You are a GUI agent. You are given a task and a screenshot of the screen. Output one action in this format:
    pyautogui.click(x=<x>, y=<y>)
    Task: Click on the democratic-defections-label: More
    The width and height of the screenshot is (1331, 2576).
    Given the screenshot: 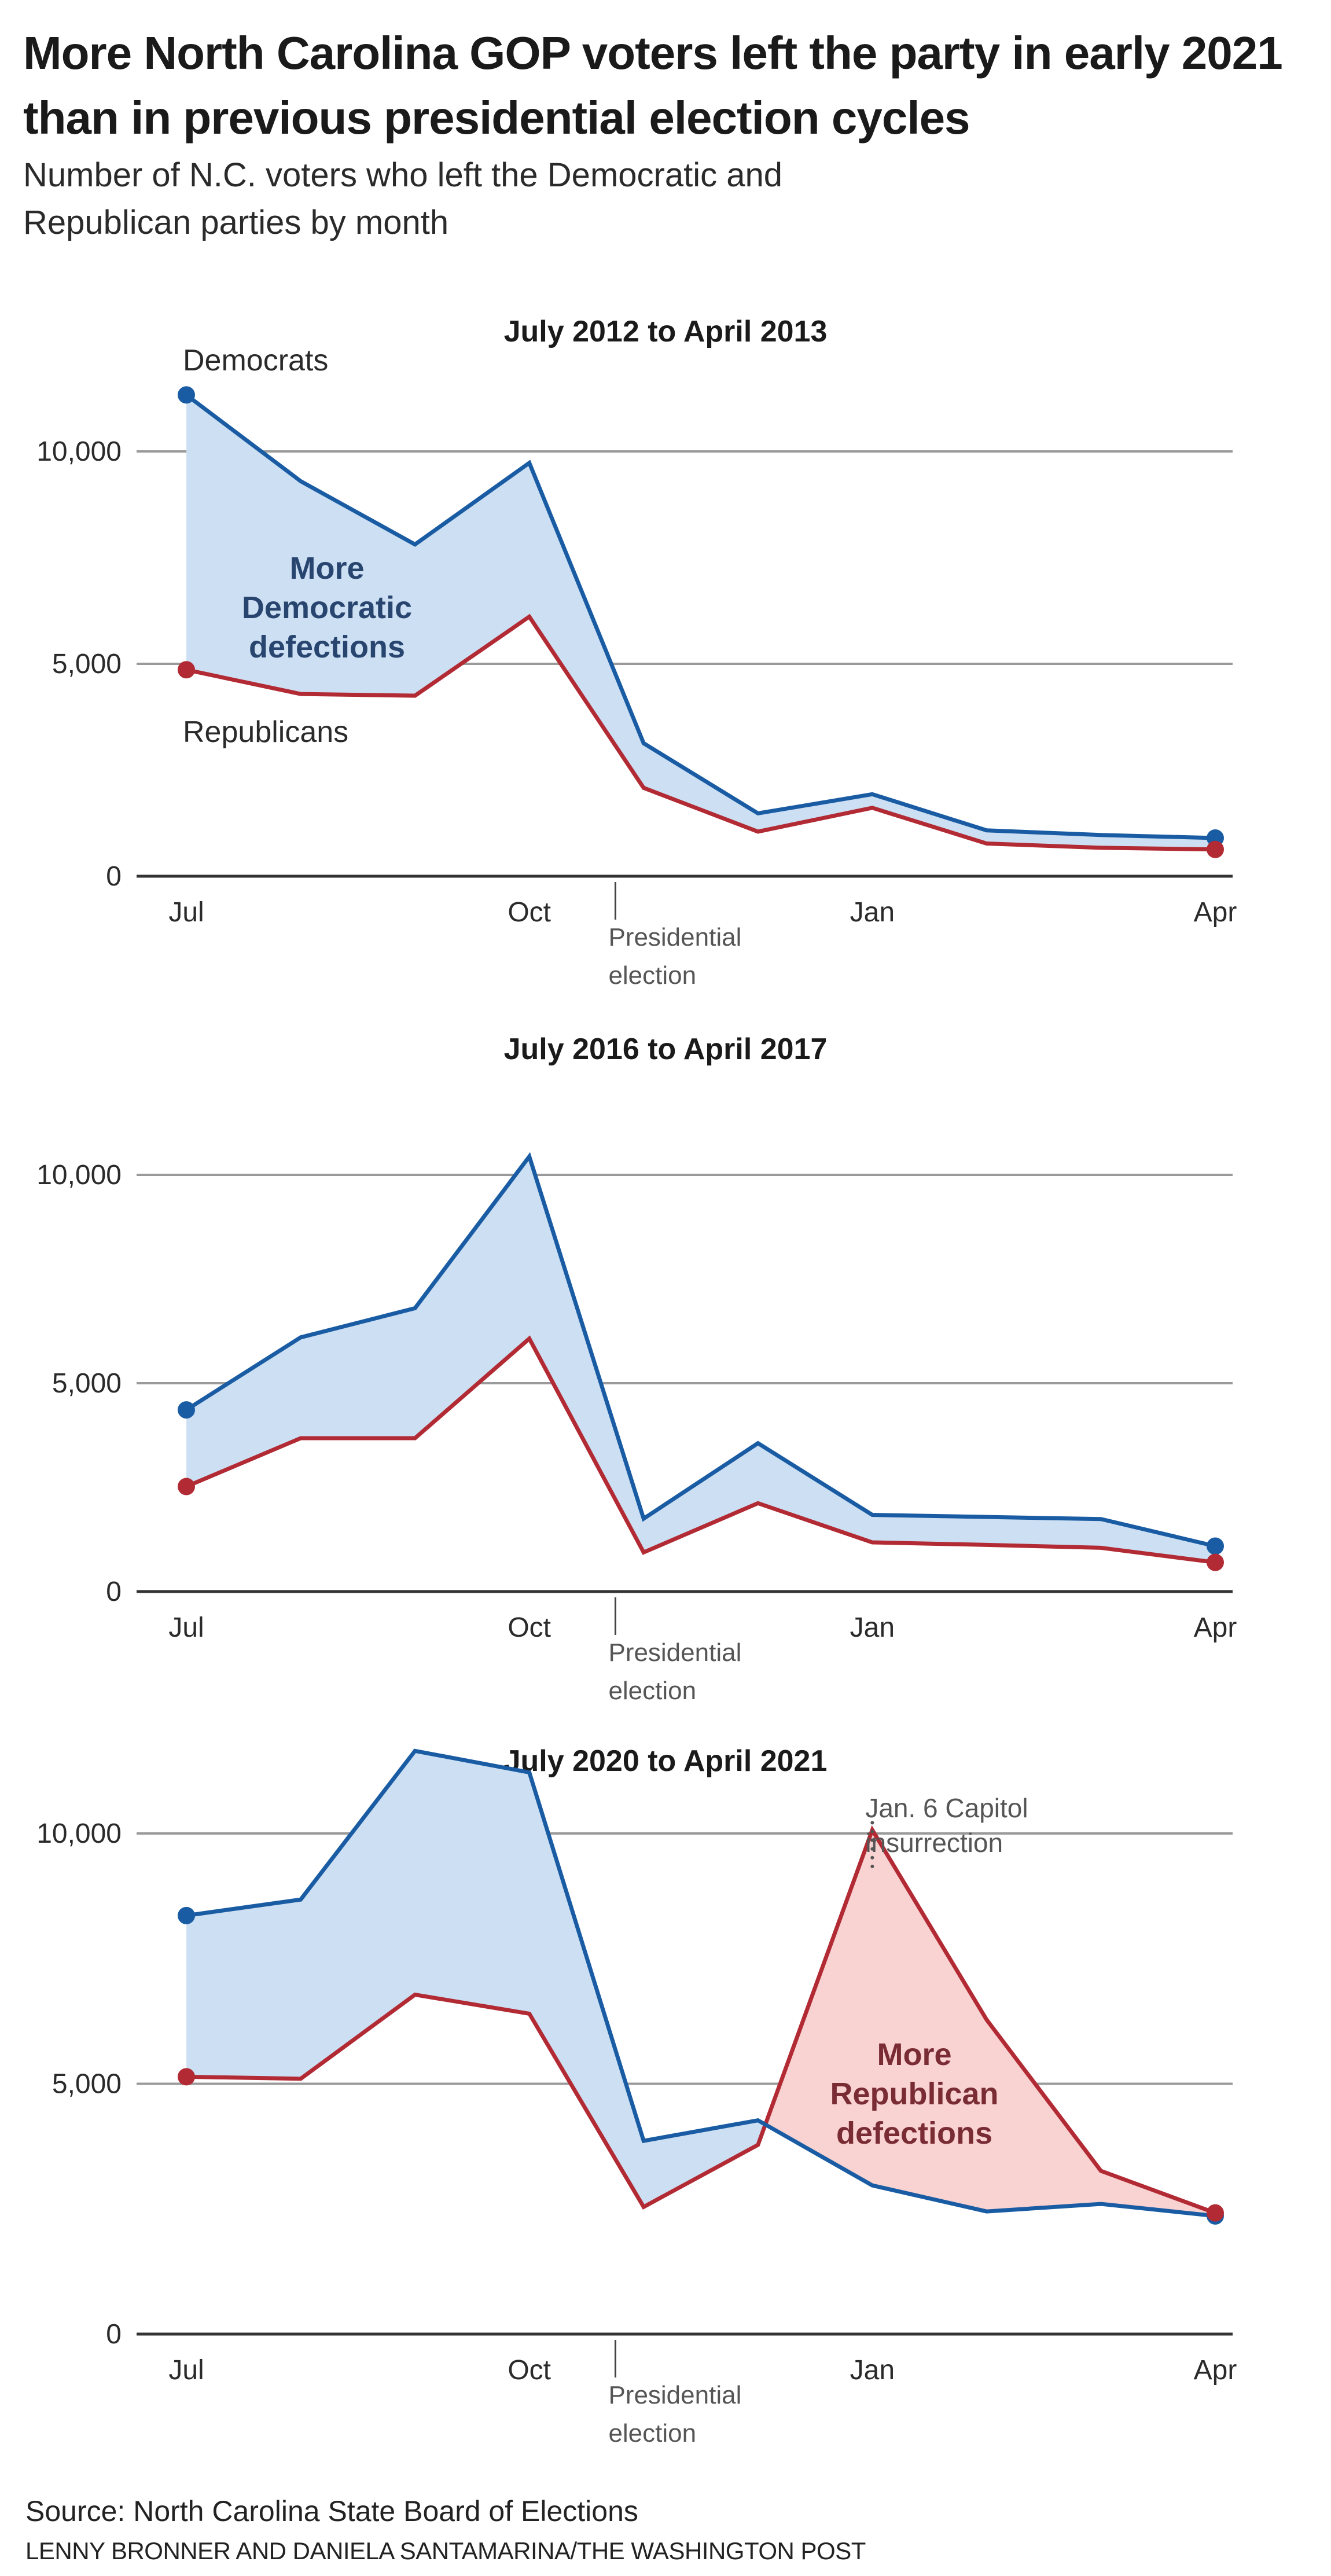 What is the action you would take?
    pyautogui.click(x=326, y=568)
    